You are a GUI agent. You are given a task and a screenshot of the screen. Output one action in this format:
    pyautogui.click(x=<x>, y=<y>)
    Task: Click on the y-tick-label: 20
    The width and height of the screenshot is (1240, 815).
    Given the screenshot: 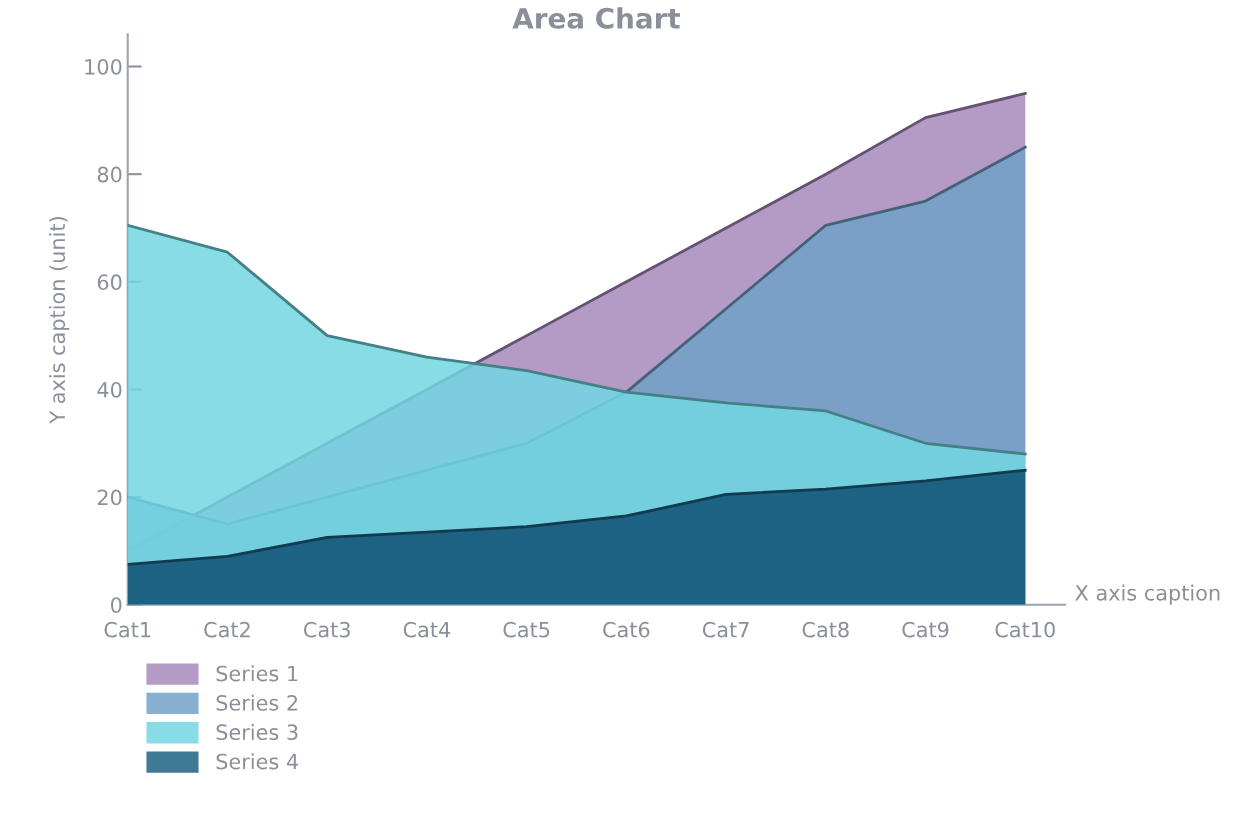 What is the action you would take?
    pyautogui.click(x=109, y=497)
    